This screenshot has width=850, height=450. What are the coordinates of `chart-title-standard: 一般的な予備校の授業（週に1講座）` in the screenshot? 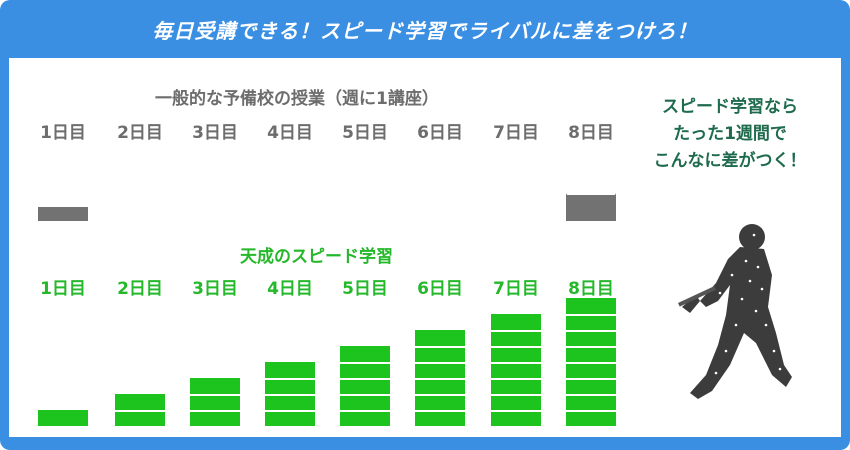 It's located at (297, 99).